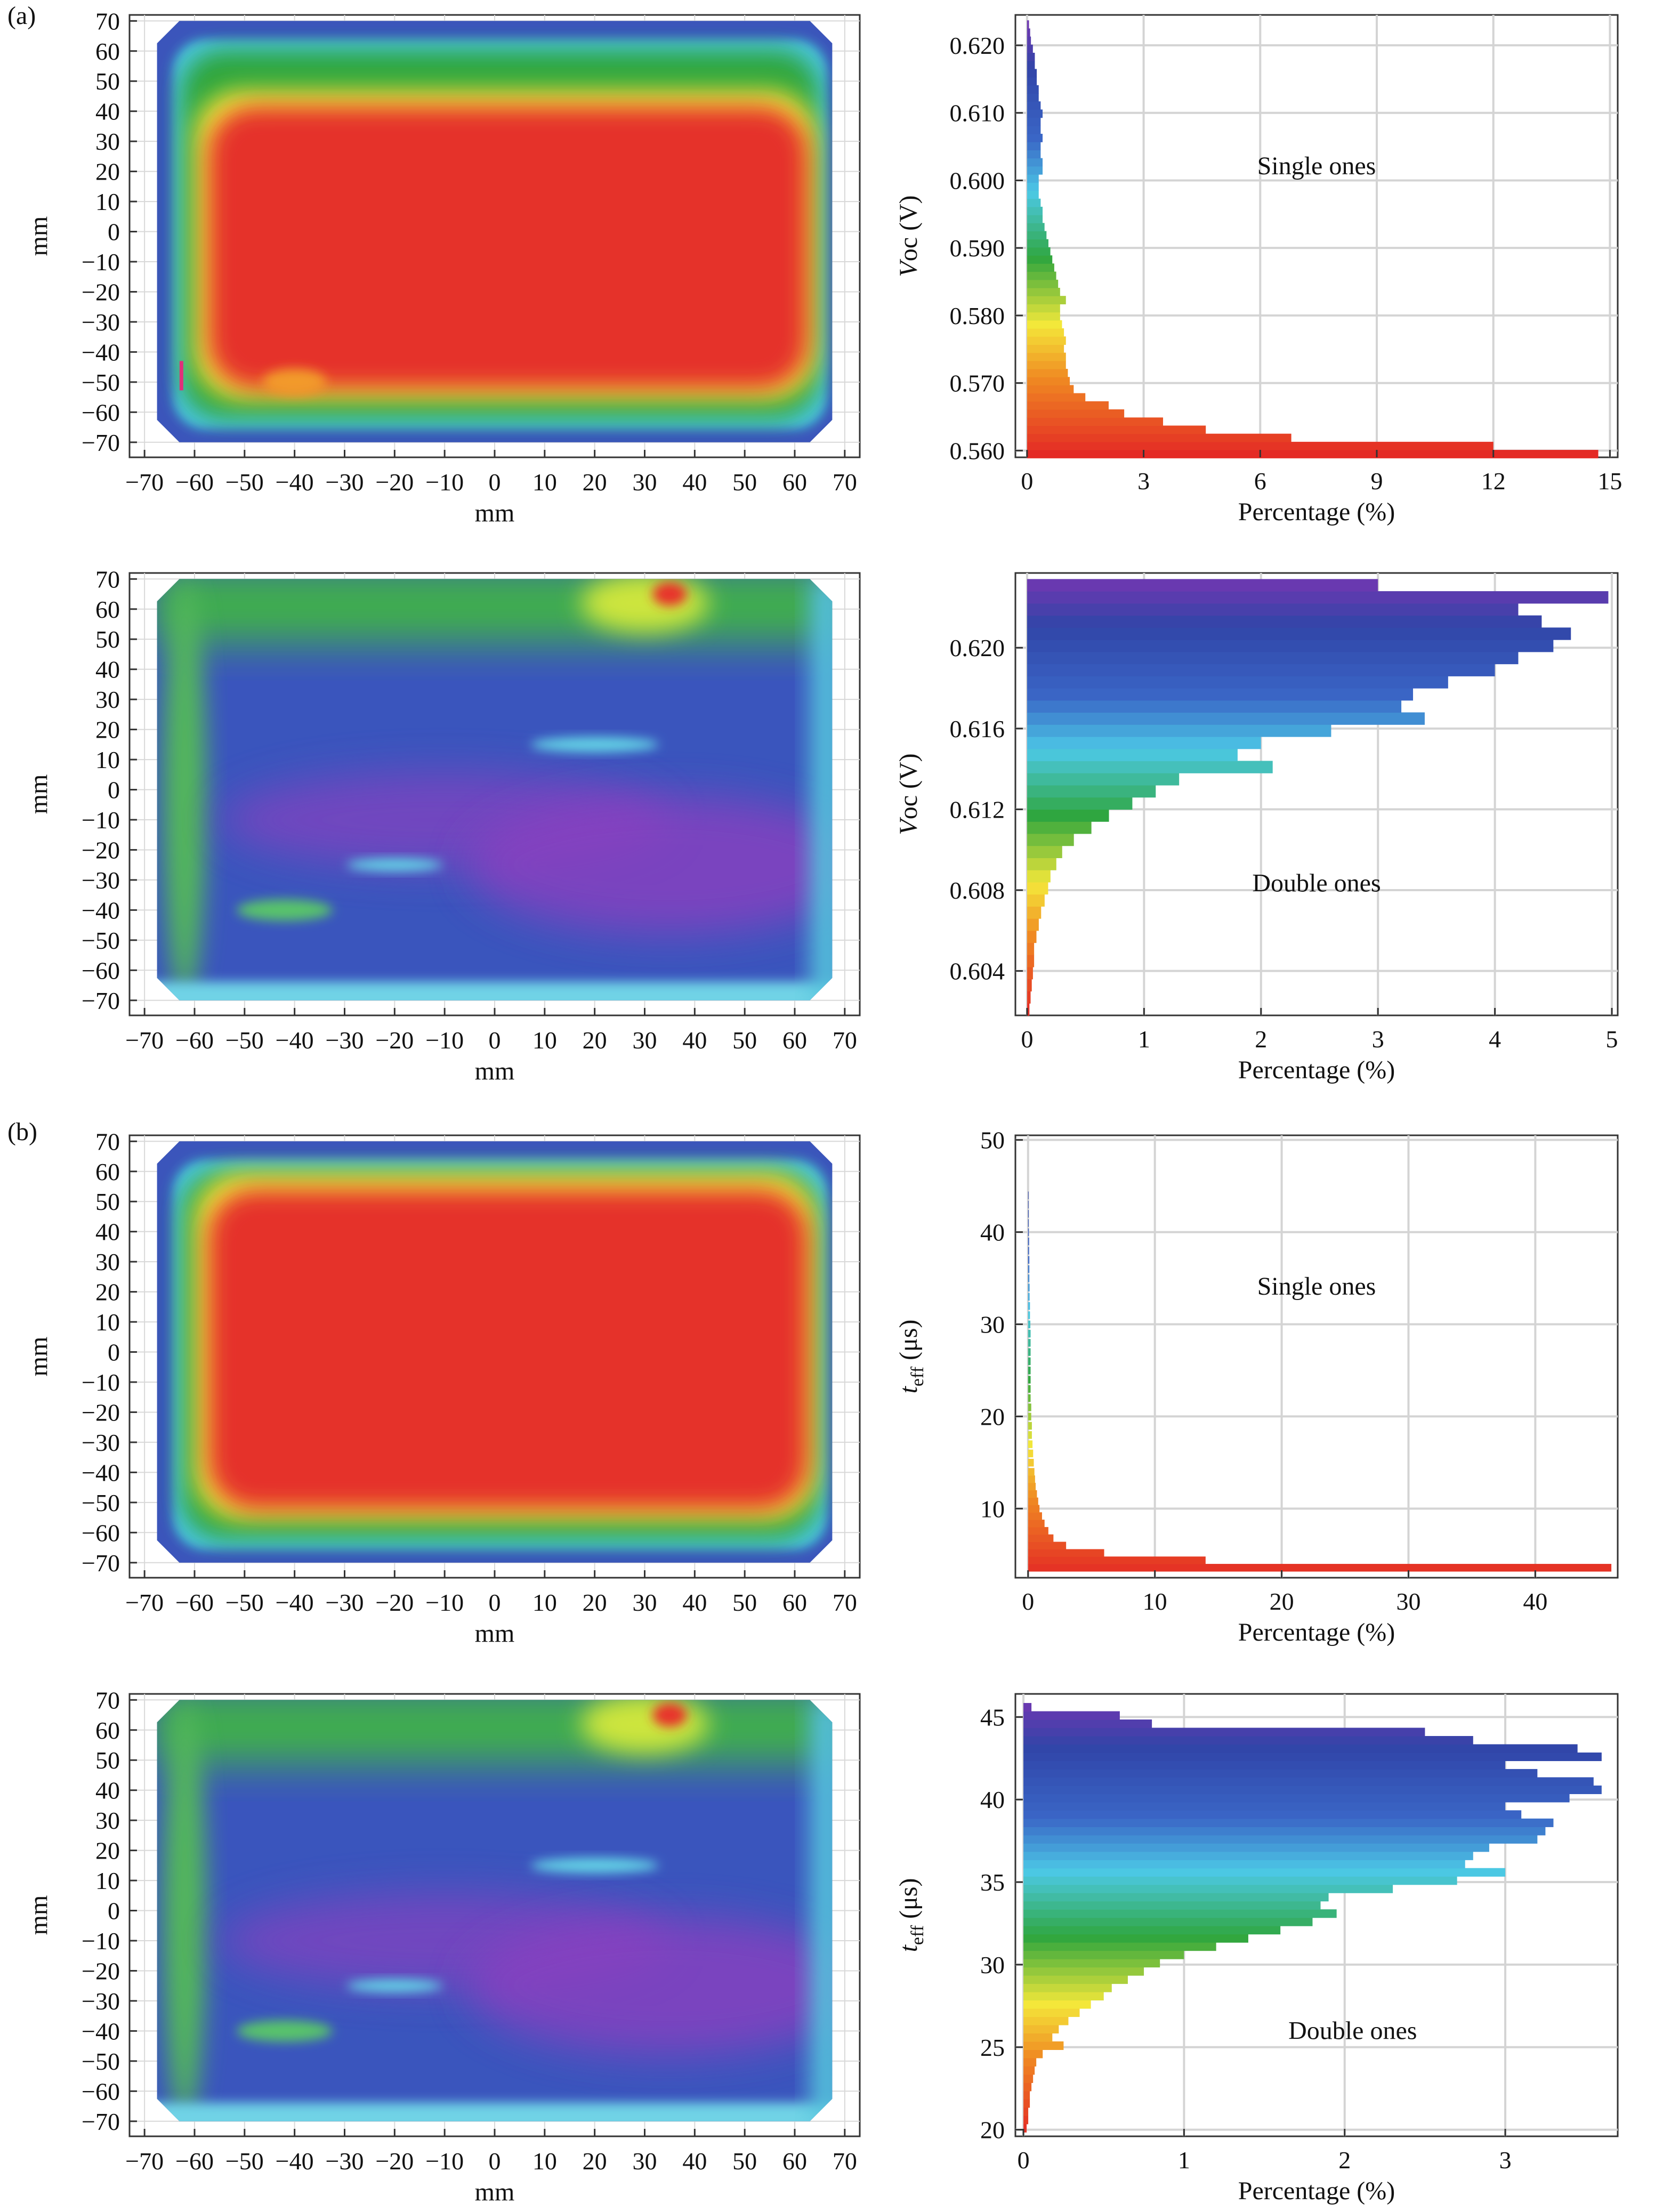  Describe the element at coordinates (394, 1602) in the screenshot. I see `map-xtick-label: −20` at that location.